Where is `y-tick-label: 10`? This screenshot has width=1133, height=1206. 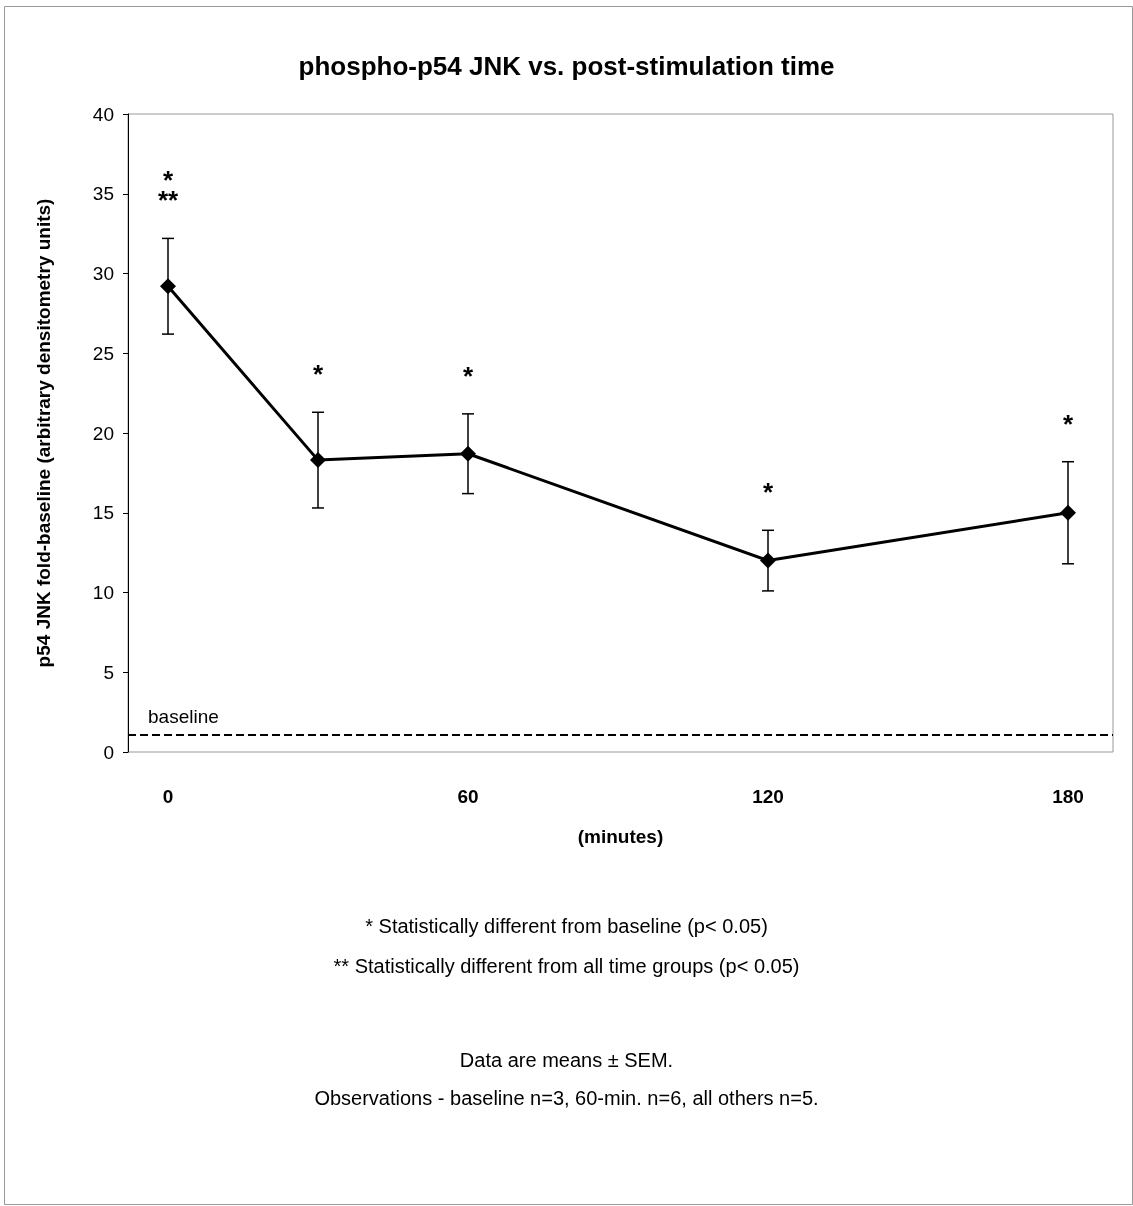
y-tick-label: 10 is located at coordinates (103, 592).